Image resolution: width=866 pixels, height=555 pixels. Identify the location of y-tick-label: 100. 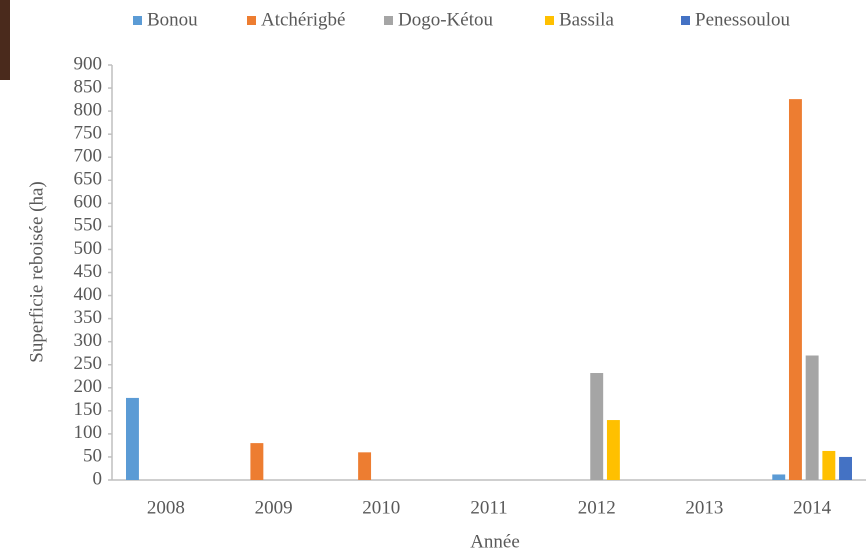
(88, 432).